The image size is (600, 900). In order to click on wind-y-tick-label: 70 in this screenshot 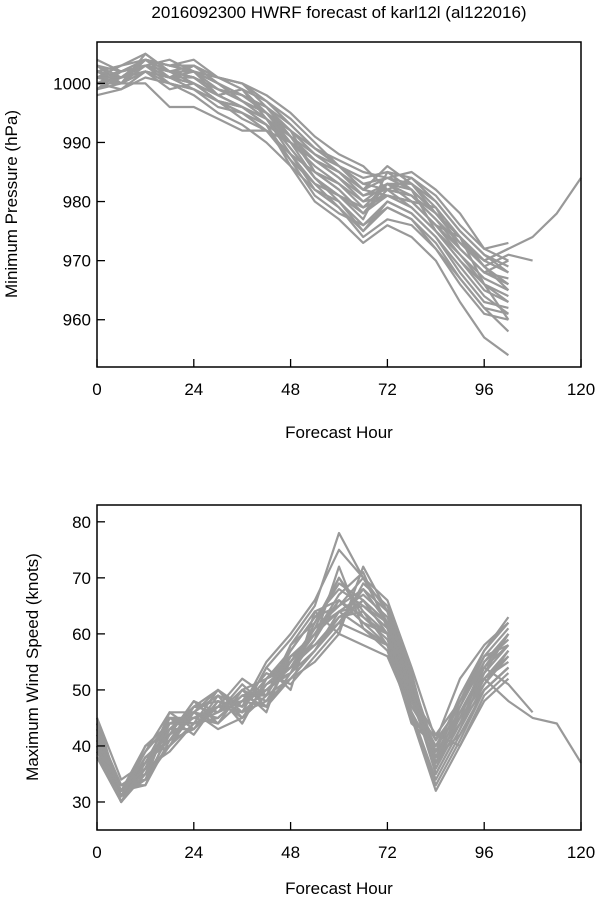, I will do `click(81, 578)`.